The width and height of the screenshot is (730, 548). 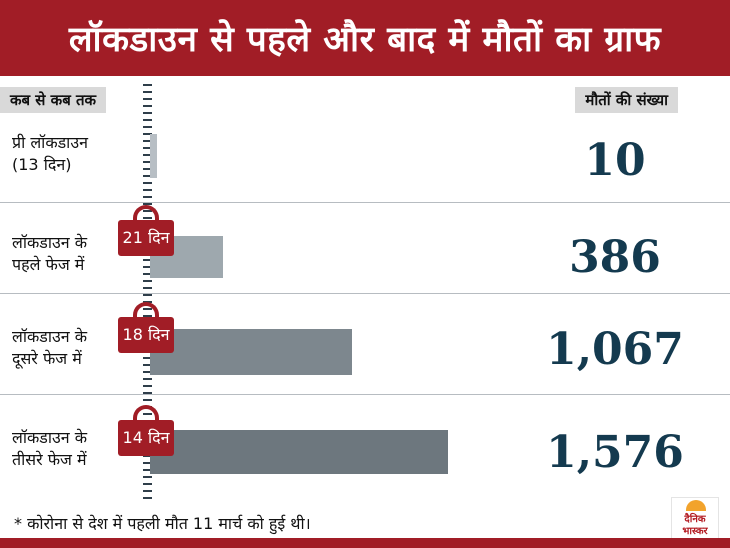 I want to click on row-label-pre-lockdown: प्री लॉकडाउन (13 दिन), so click(x=50, y=154).